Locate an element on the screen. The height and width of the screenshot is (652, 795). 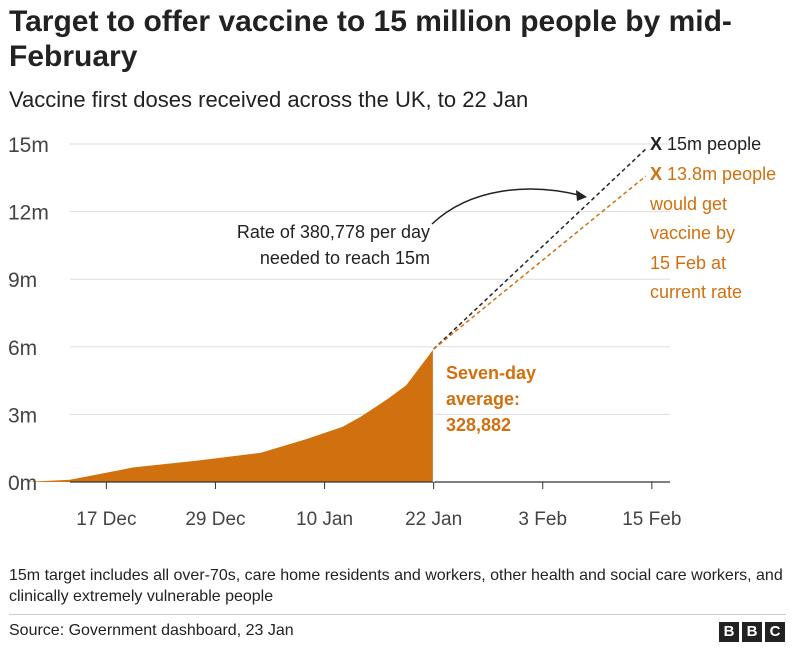
projection-line: 15 Feb at is located at coordinates (688, 262).